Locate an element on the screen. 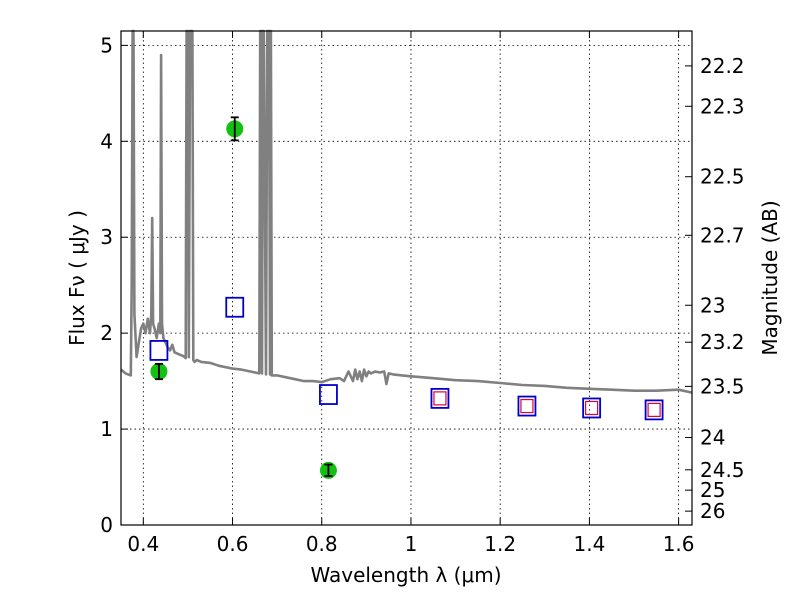  y-tick-label: 4 is located at coordinates (106, 141).